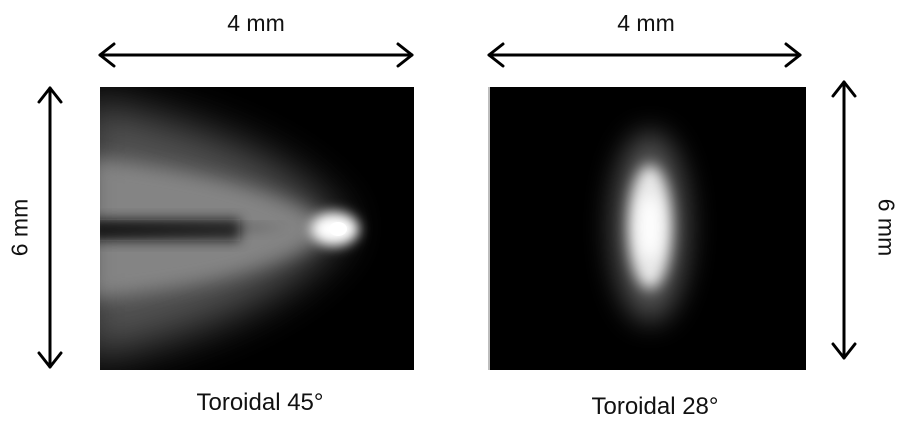 The image size is (903, 423). I want to click on left-width-arrow, so click(256, 55).